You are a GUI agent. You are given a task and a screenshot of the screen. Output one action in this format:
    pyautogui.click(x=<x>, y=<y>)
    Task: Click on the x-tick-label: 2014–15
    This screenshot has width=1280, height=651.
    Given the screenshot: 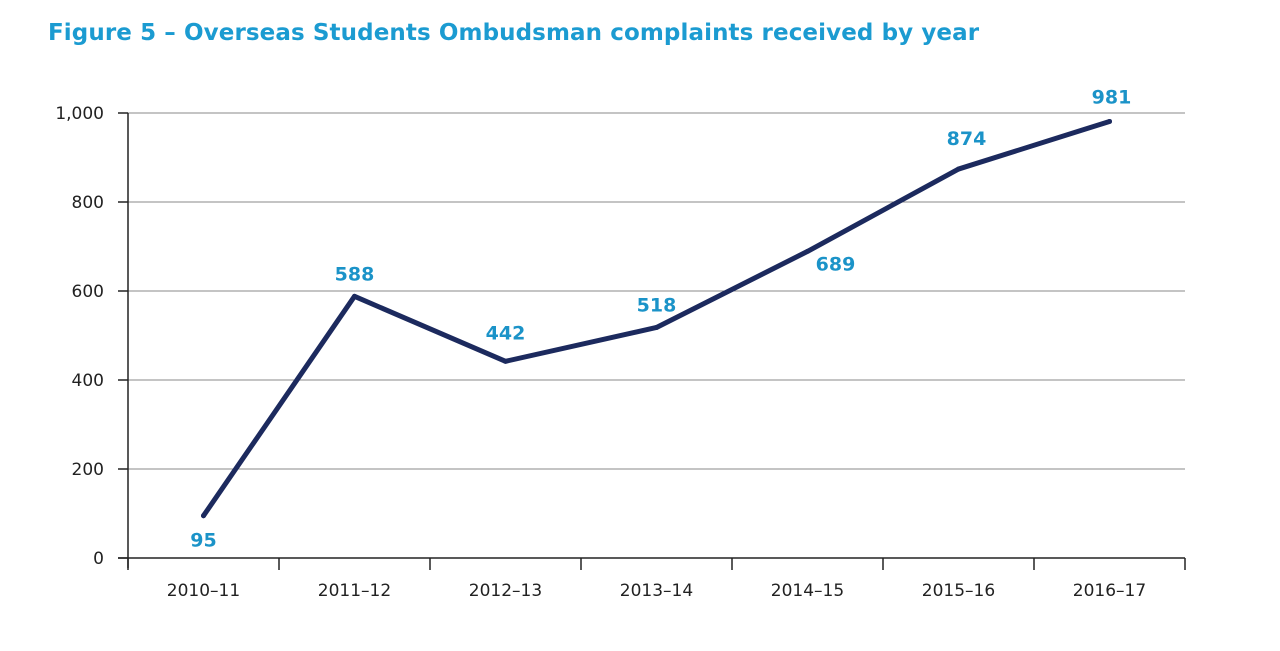 What is the action you would take?
    pyautogui.click(x=807, y=591)
    